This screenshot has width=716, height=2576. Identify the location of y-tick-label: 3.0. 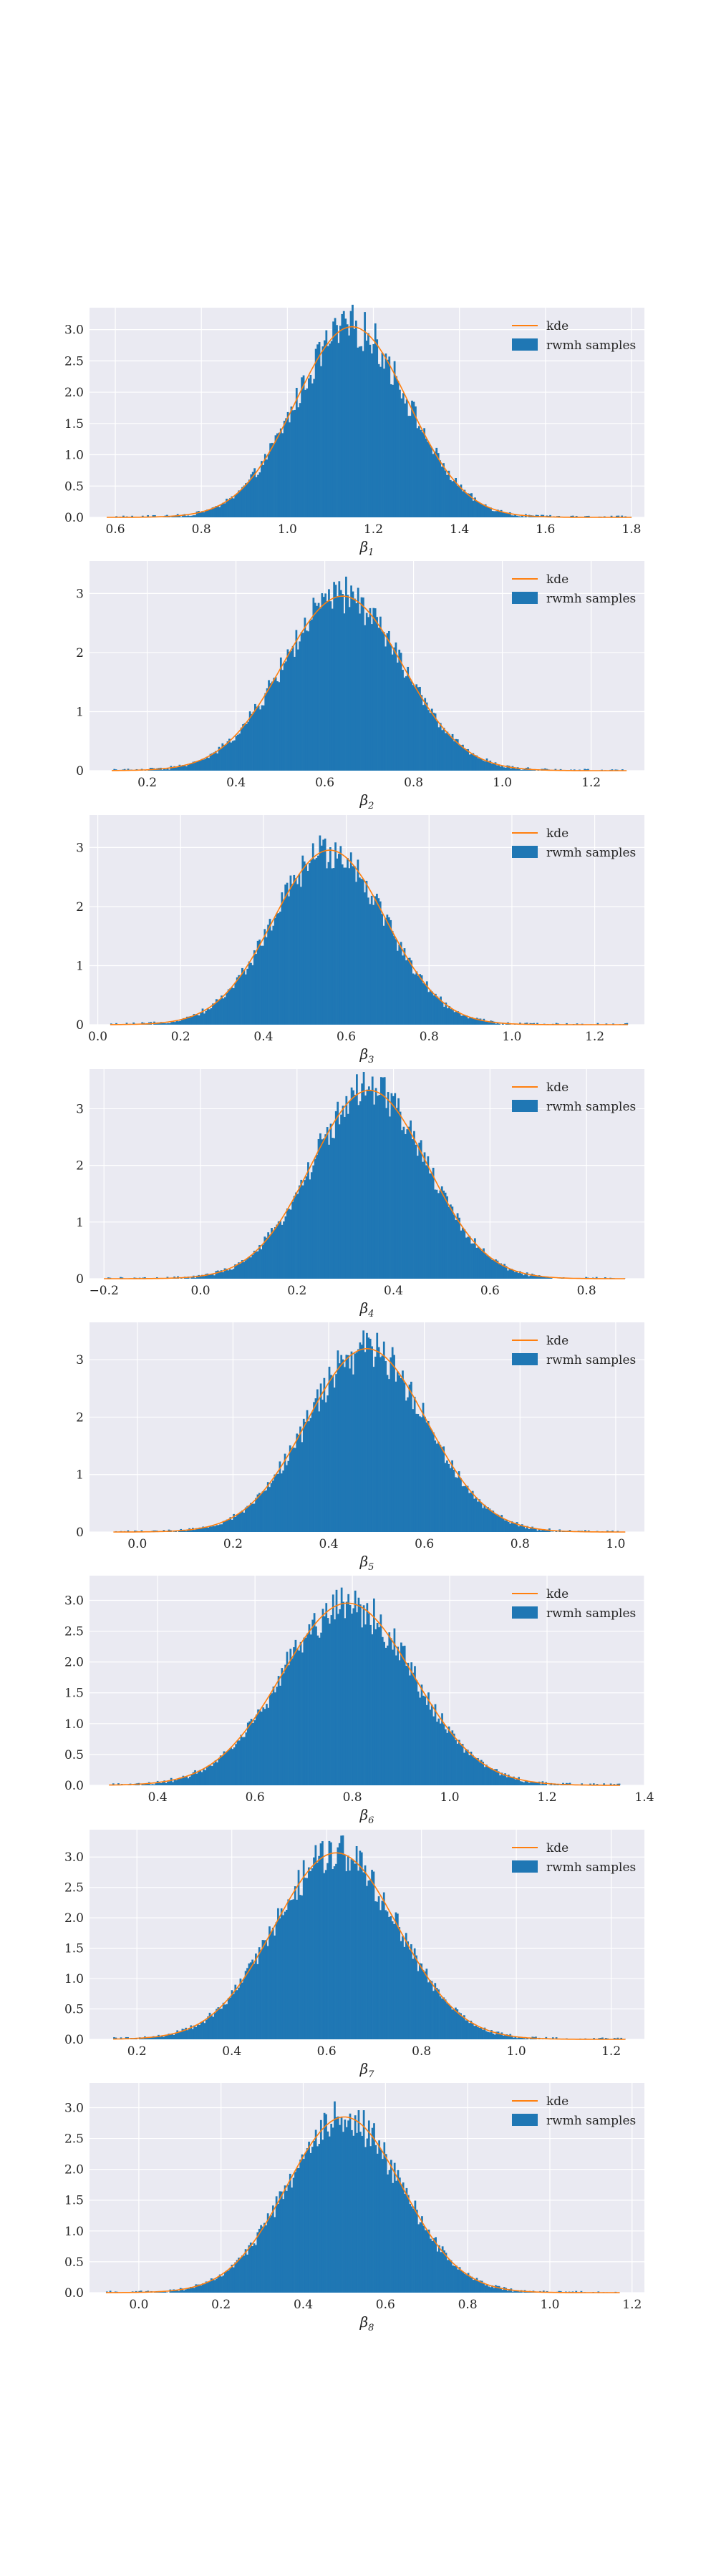
(74, 1857).